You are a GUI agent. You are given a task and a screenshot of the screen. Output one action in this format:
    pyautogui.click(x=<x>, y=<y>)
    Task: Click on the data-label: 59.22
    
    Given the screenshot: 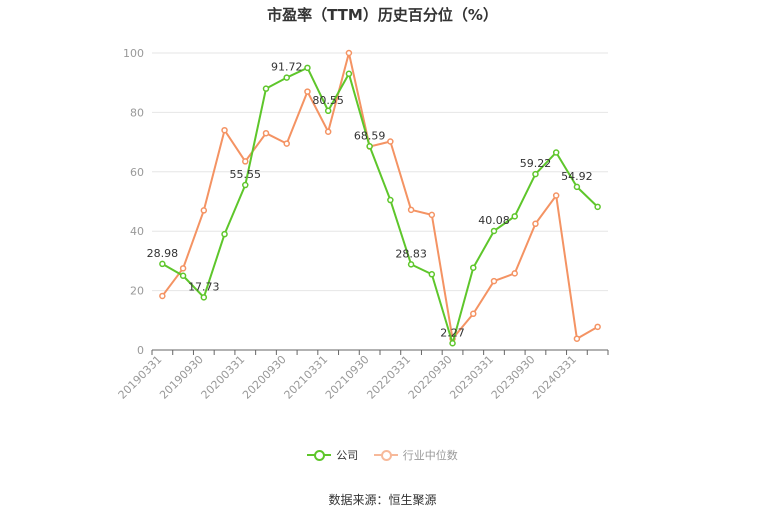 What is the action you would take?
    pyautogui.click(x=536, y=163)
    